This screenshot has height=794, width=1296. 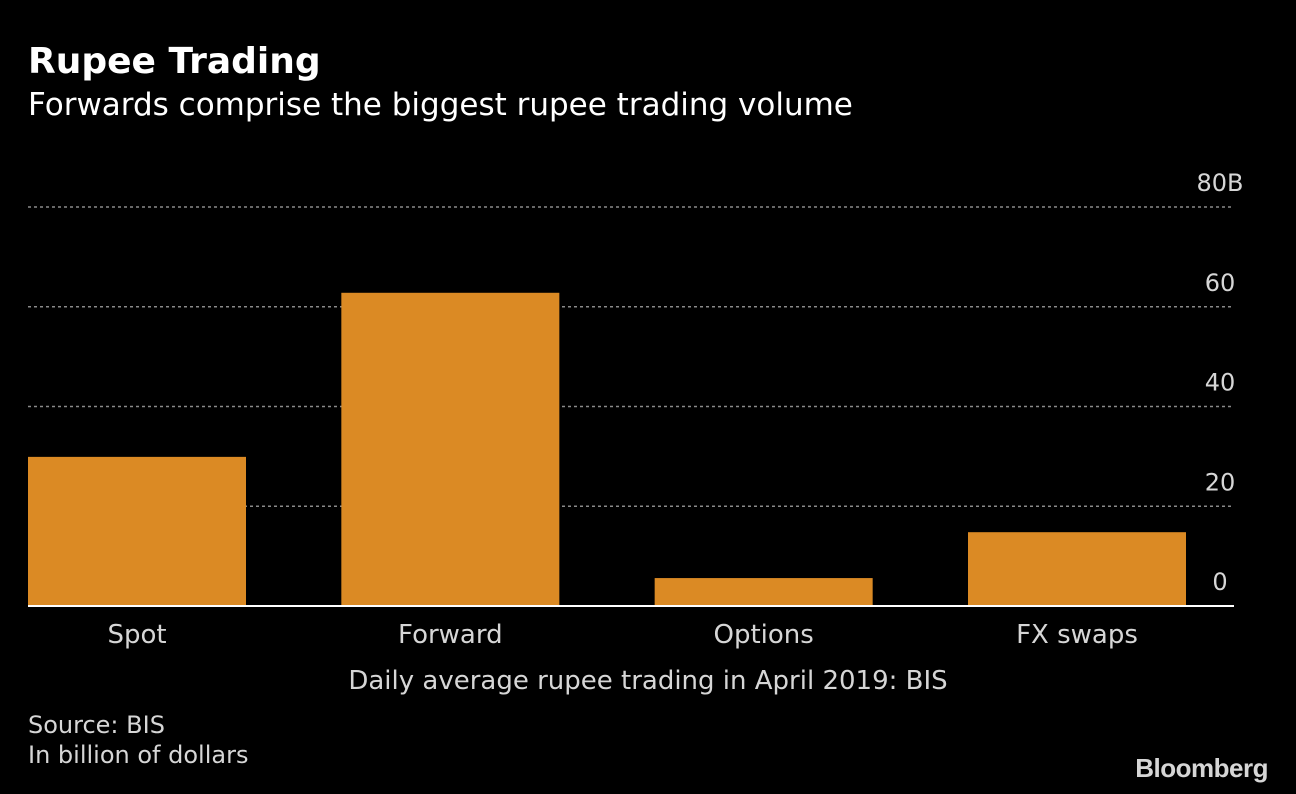 I want to click on y-tick-label: 20, so click(x=1220, y=482).